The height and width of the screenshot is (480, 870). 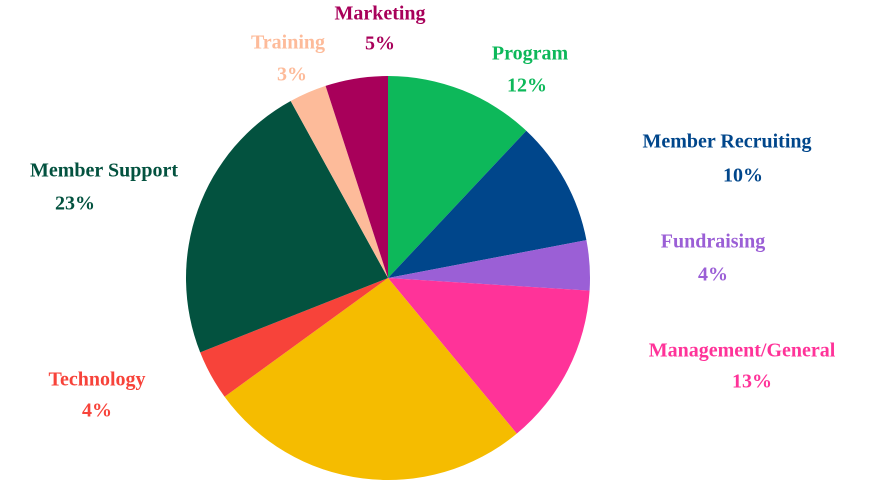 I want to click on slice-label: Member Recruiting, so click(x=726, y=142).